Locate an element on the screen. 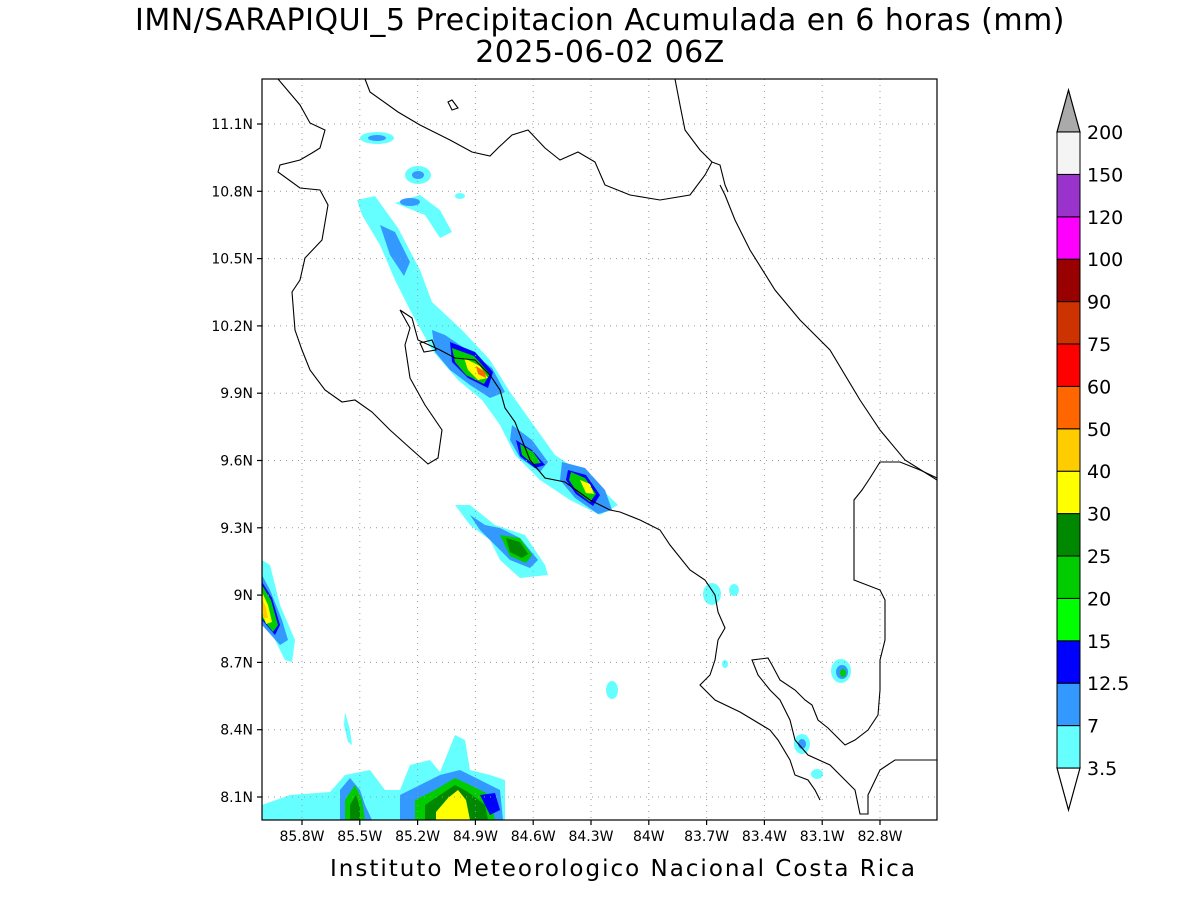 This screenshot has width=1200, height=900. caribbean-coast-north is located at coordinates (693, 121).